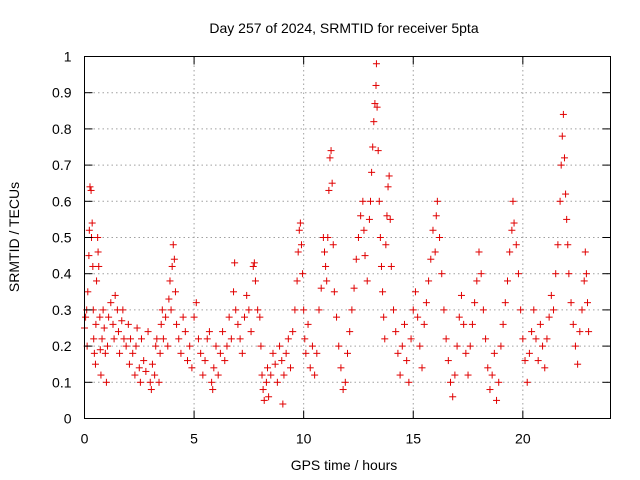 The width and height of the screenshot is (640, 480). I want to click on y-tick-label: 0.4, so click(62, 274).